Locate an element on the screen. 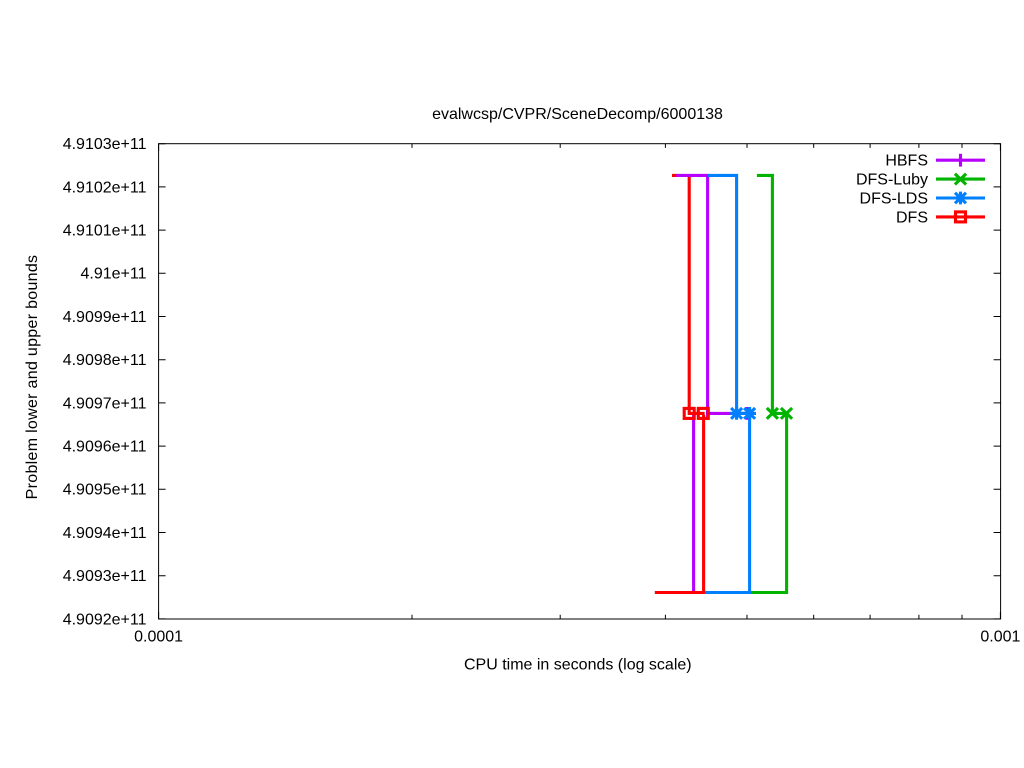 This screenshot has height=768, width=1024. svg-text:CPU time in seconds (log scale: CPU time in seconds (log scale) is located at coordinates (578, 665).